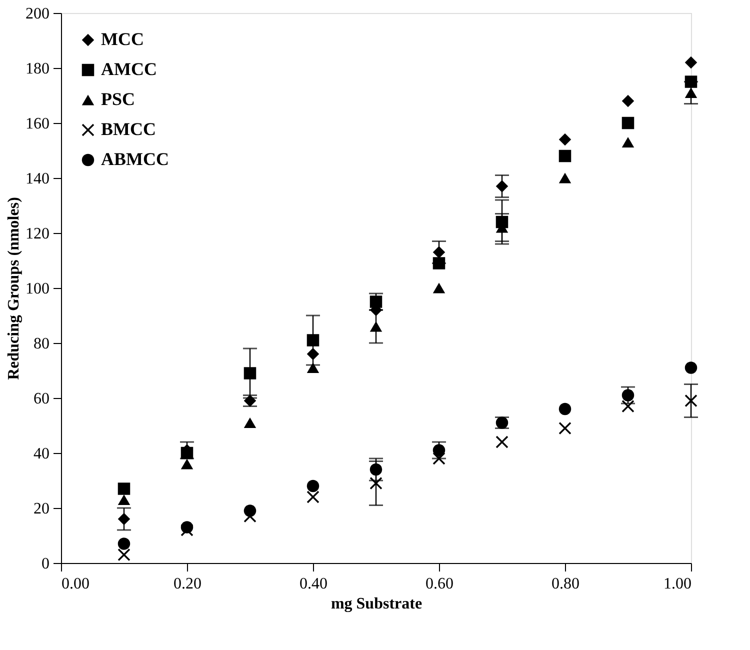 The height and width of the screenshot is (650, 750). I want to click on y-tick-label: 80, so click(42, 344).